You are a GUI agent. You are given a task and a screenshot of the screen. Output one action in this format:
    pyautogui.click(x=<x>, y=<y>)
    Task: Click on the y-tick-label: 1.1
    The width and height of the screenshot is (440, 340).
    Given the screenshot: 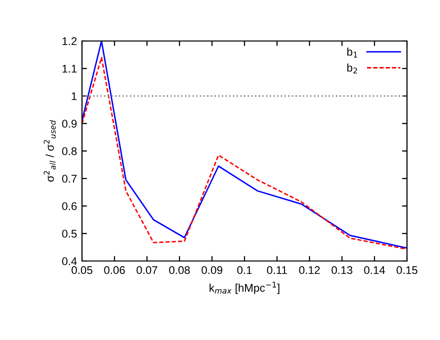 What is the action you would take?
    pyautogui.click(x=69, y=68)
    